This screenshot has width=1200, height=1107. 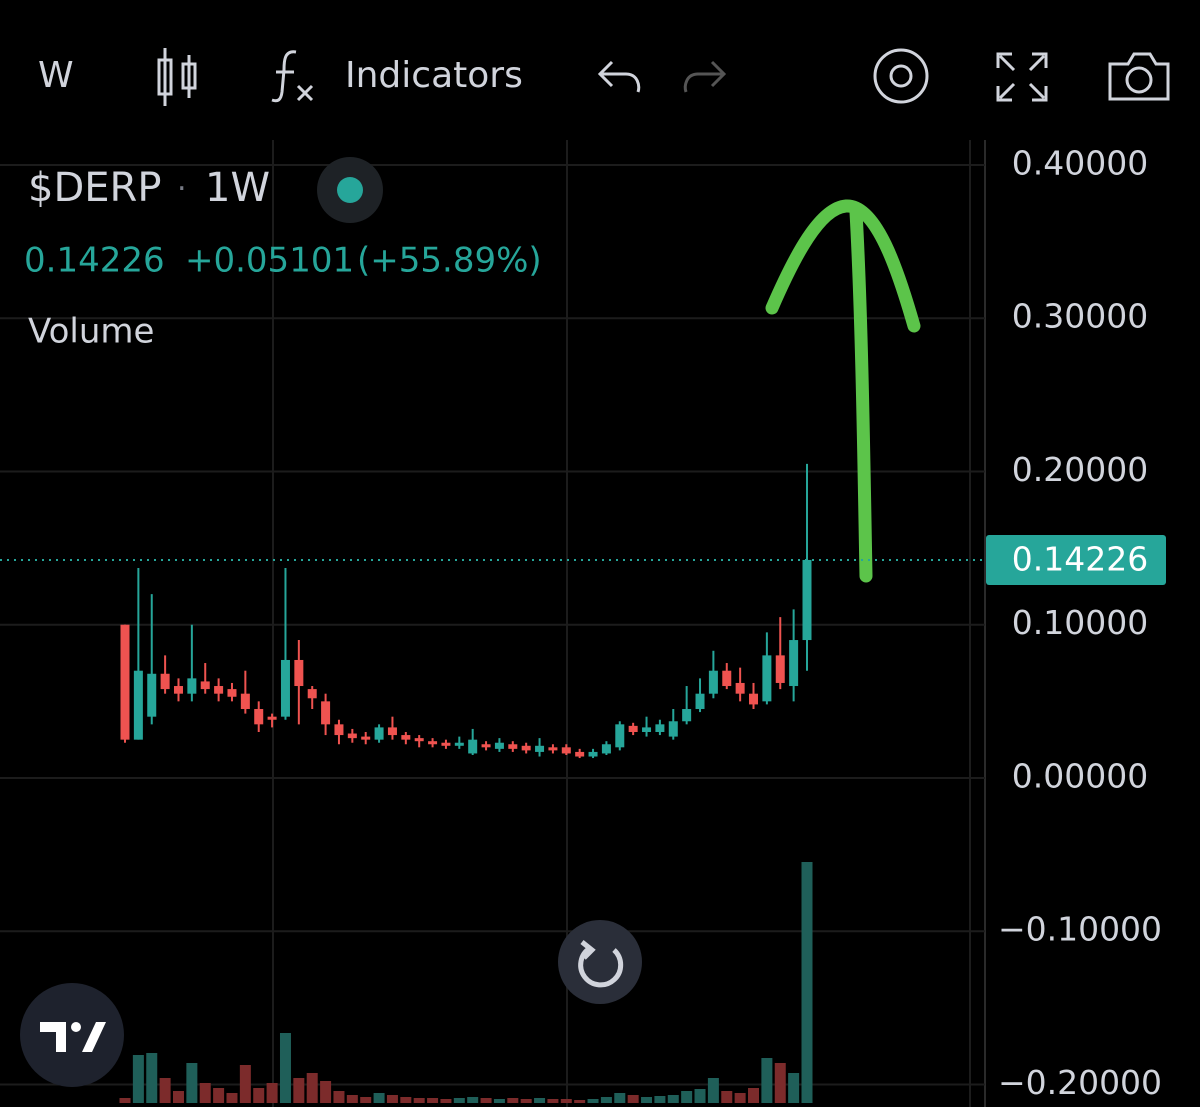 I want to click on y-tick-label: 0.10000, so click(x=1080, y=622).